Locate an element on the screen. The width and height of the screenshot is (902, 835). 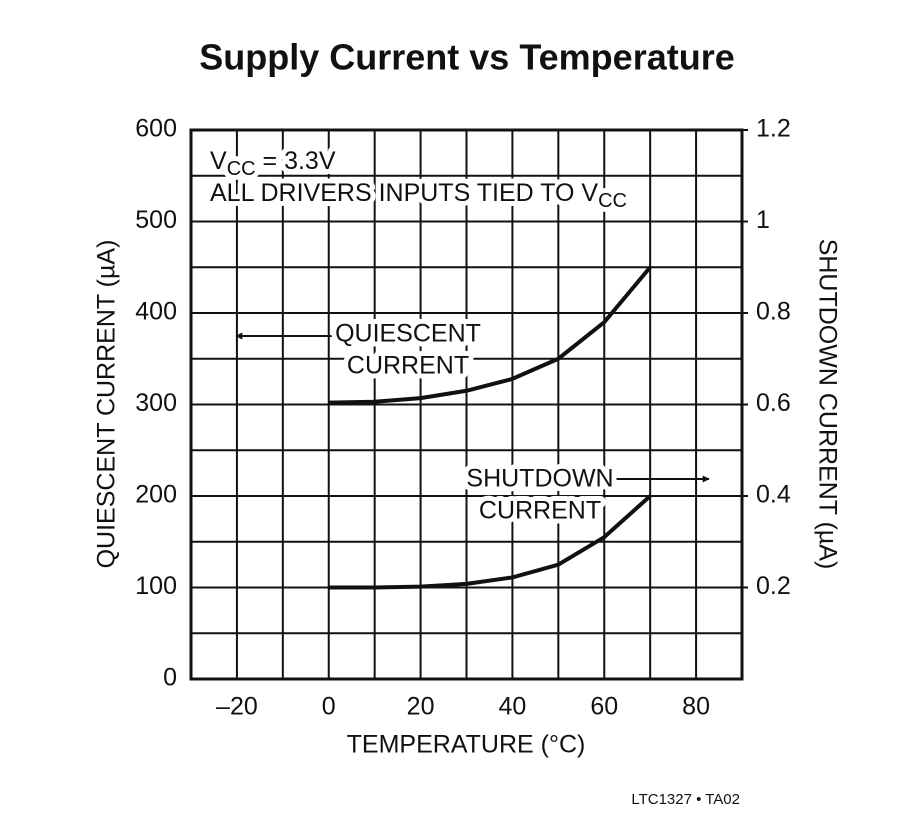
y2-tick-label: 0.8 is located at coordinates (773, 312).